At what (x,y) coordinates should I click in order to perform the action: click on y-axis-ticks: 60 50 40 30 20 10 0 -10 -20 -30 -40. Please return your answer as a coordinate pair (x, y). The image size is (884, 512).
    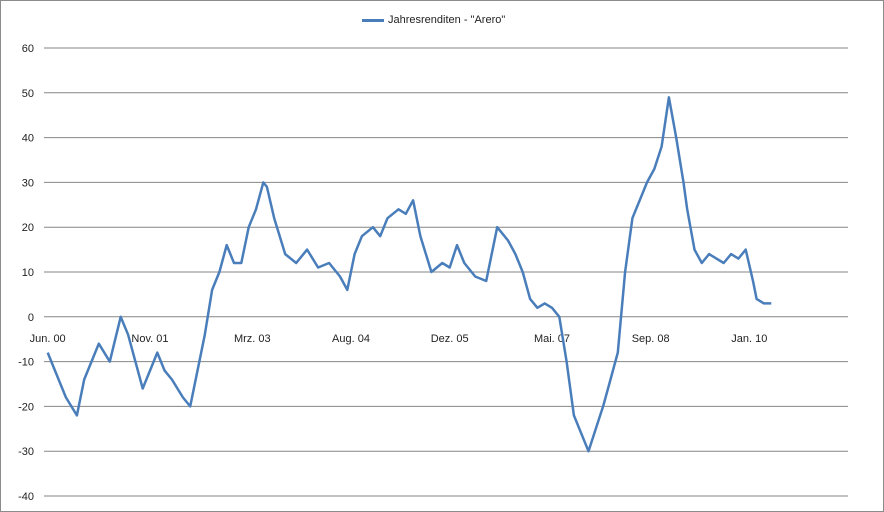
    Looking at the image, I should click on (26, 273).